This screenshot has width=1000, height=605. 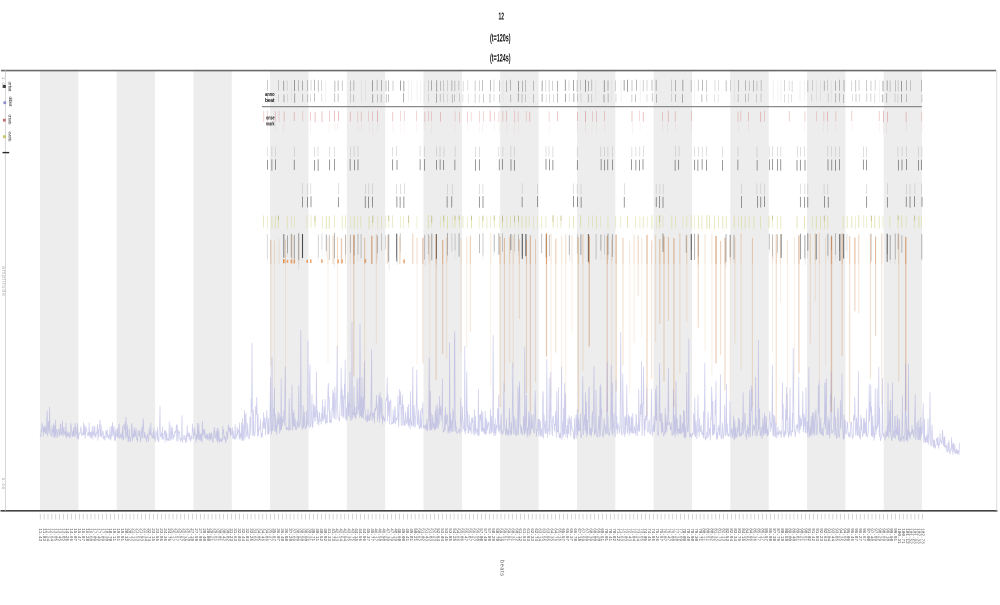 I want to click on svg-text: 27.99, so click(x=199, y=534).